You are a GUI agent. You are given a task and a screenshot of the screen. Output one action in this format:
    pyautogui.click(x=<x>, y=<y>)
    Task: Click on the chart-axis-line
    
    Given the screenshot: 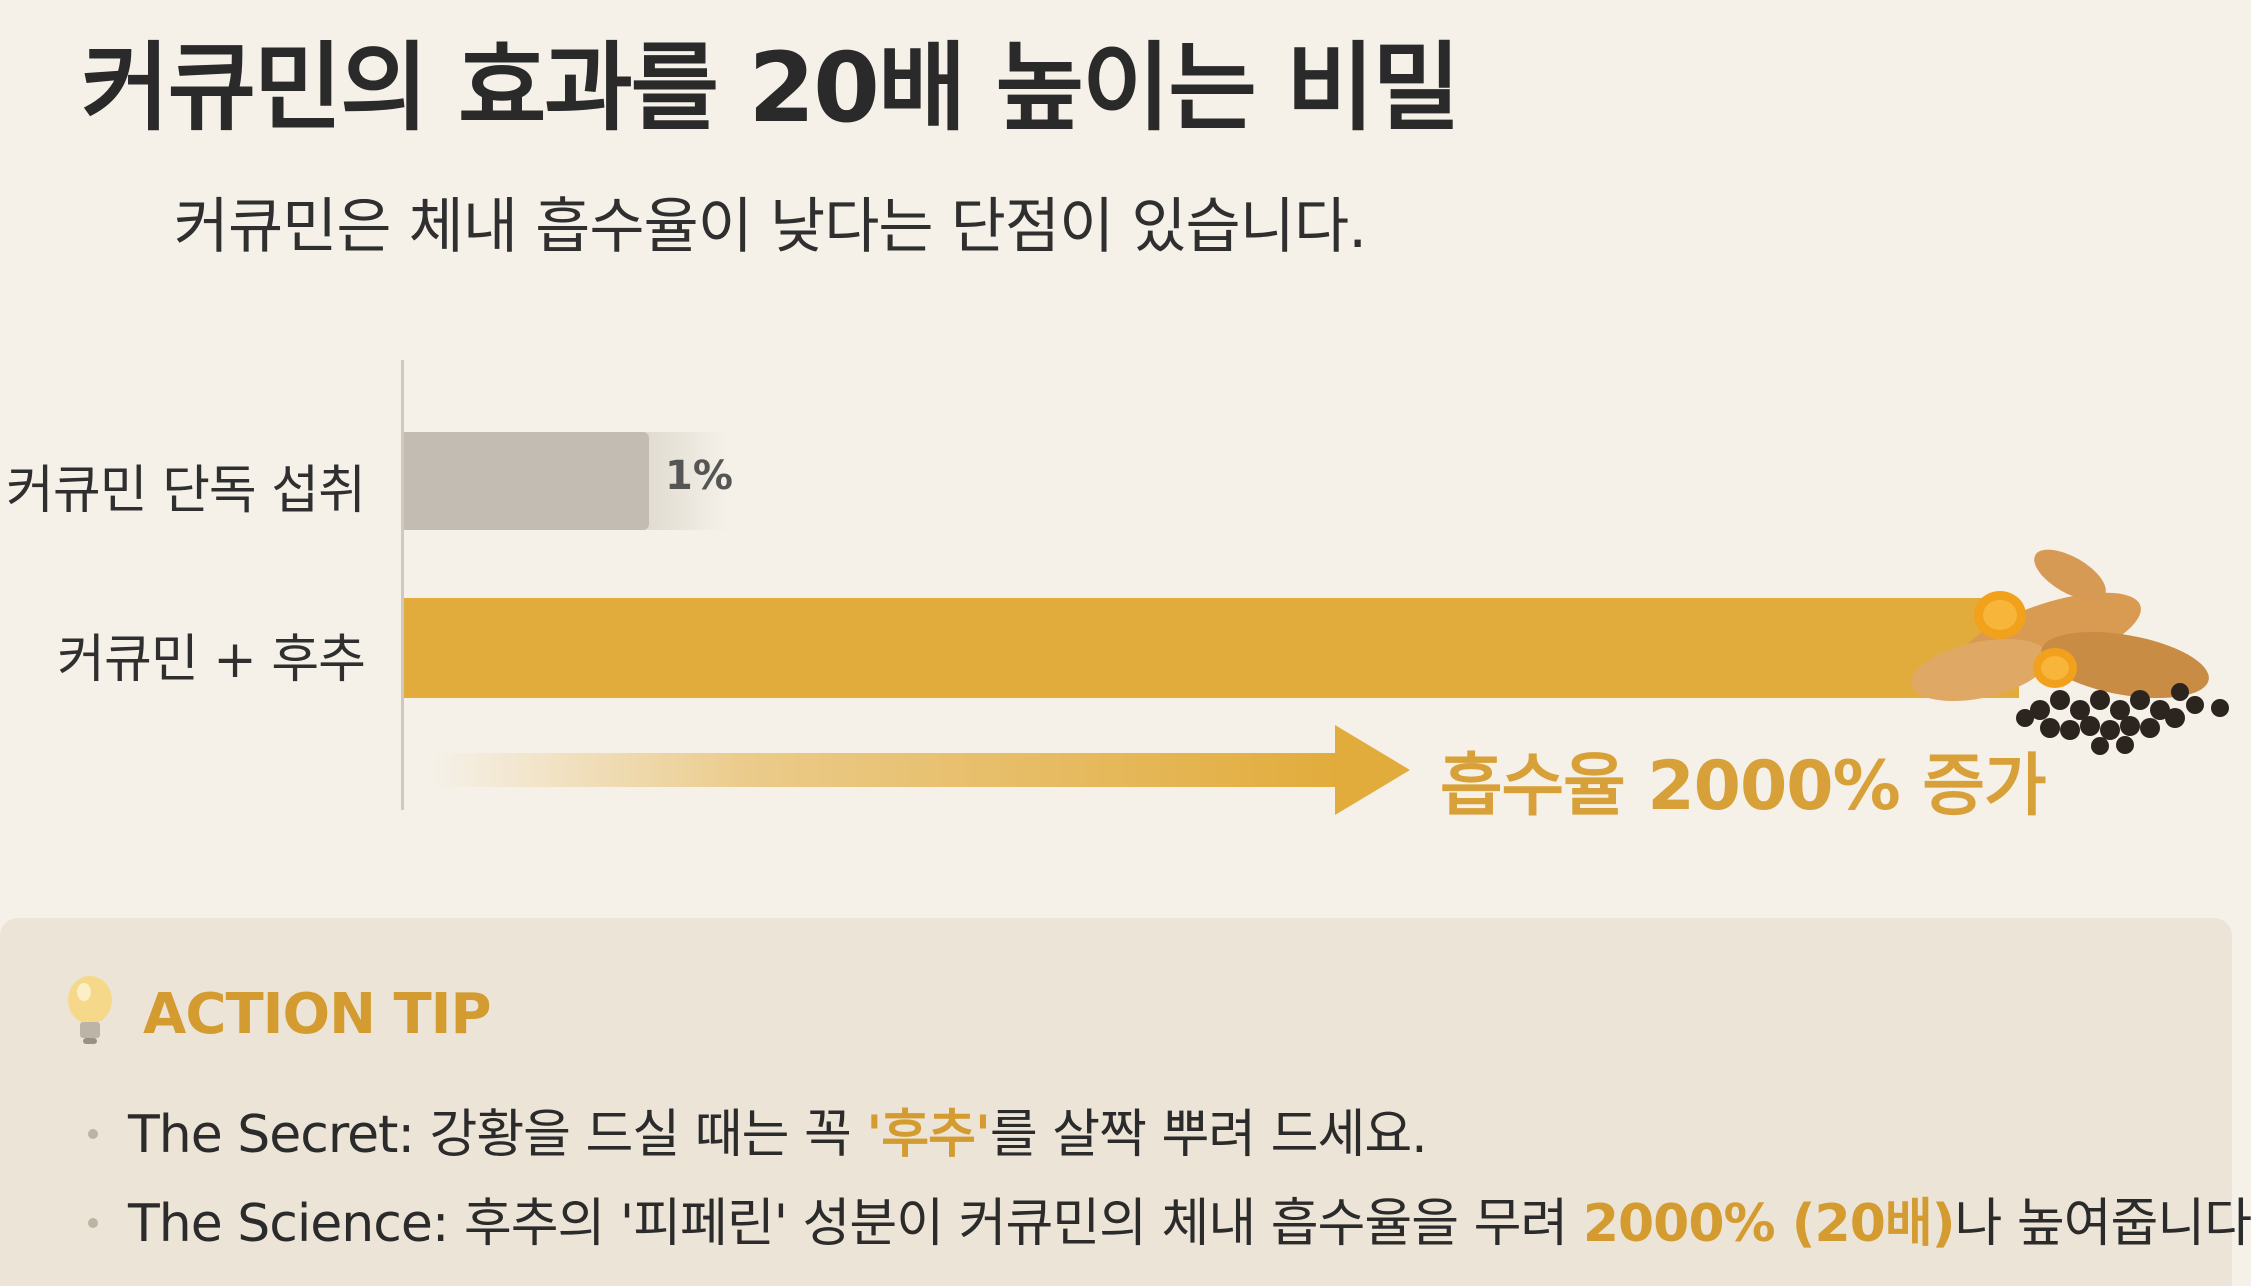 What is the action you would take?
    pyautogui.click(x=402, y=585)
    